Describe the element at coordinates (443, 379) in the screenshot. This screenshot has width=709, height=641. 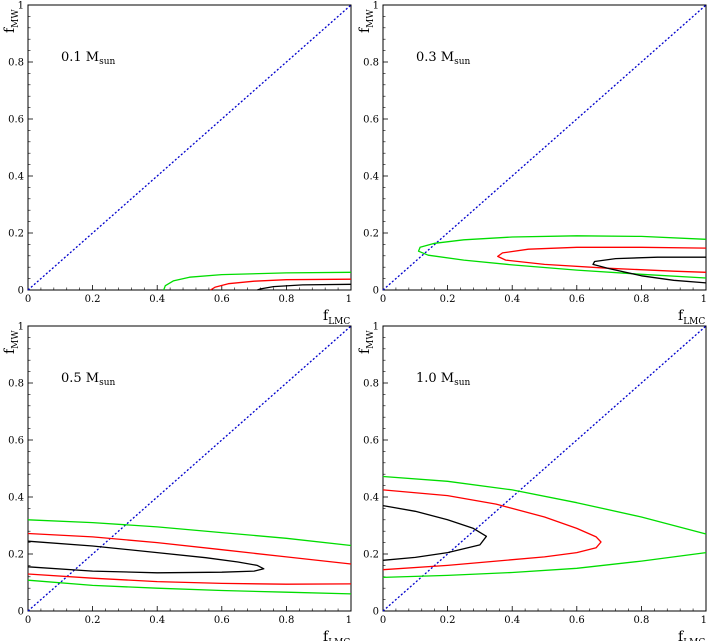
I see `panel-mass-label: 1.0 Msun` at that location.